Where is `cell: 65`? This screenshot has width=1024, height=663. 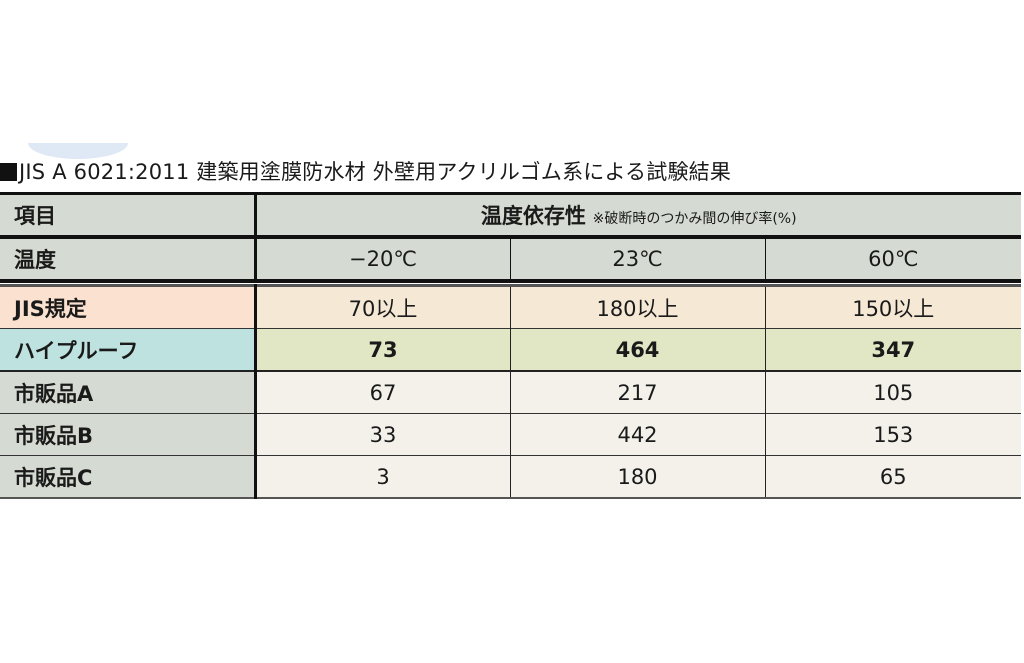
cell: 65 is located at coordinates (892, 476).